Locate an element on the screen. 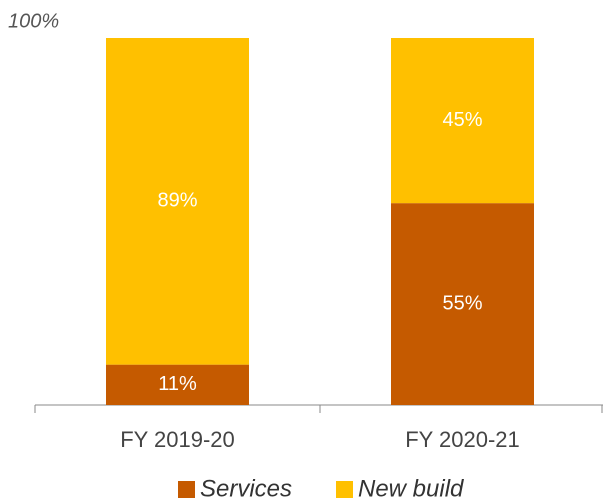 This screenshot has width=603, height=503. x-tick-label: FY 2019-20 is located at coordinates (177, 439).